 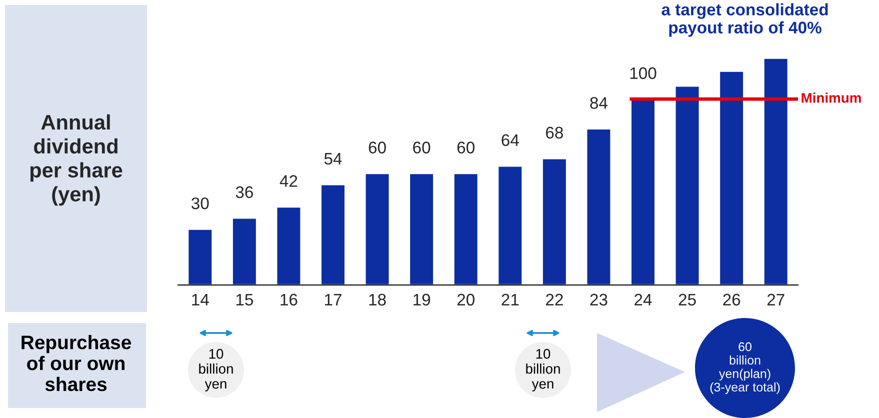 I want to click on x-tick-label: 23, so click(x=599, y=300).